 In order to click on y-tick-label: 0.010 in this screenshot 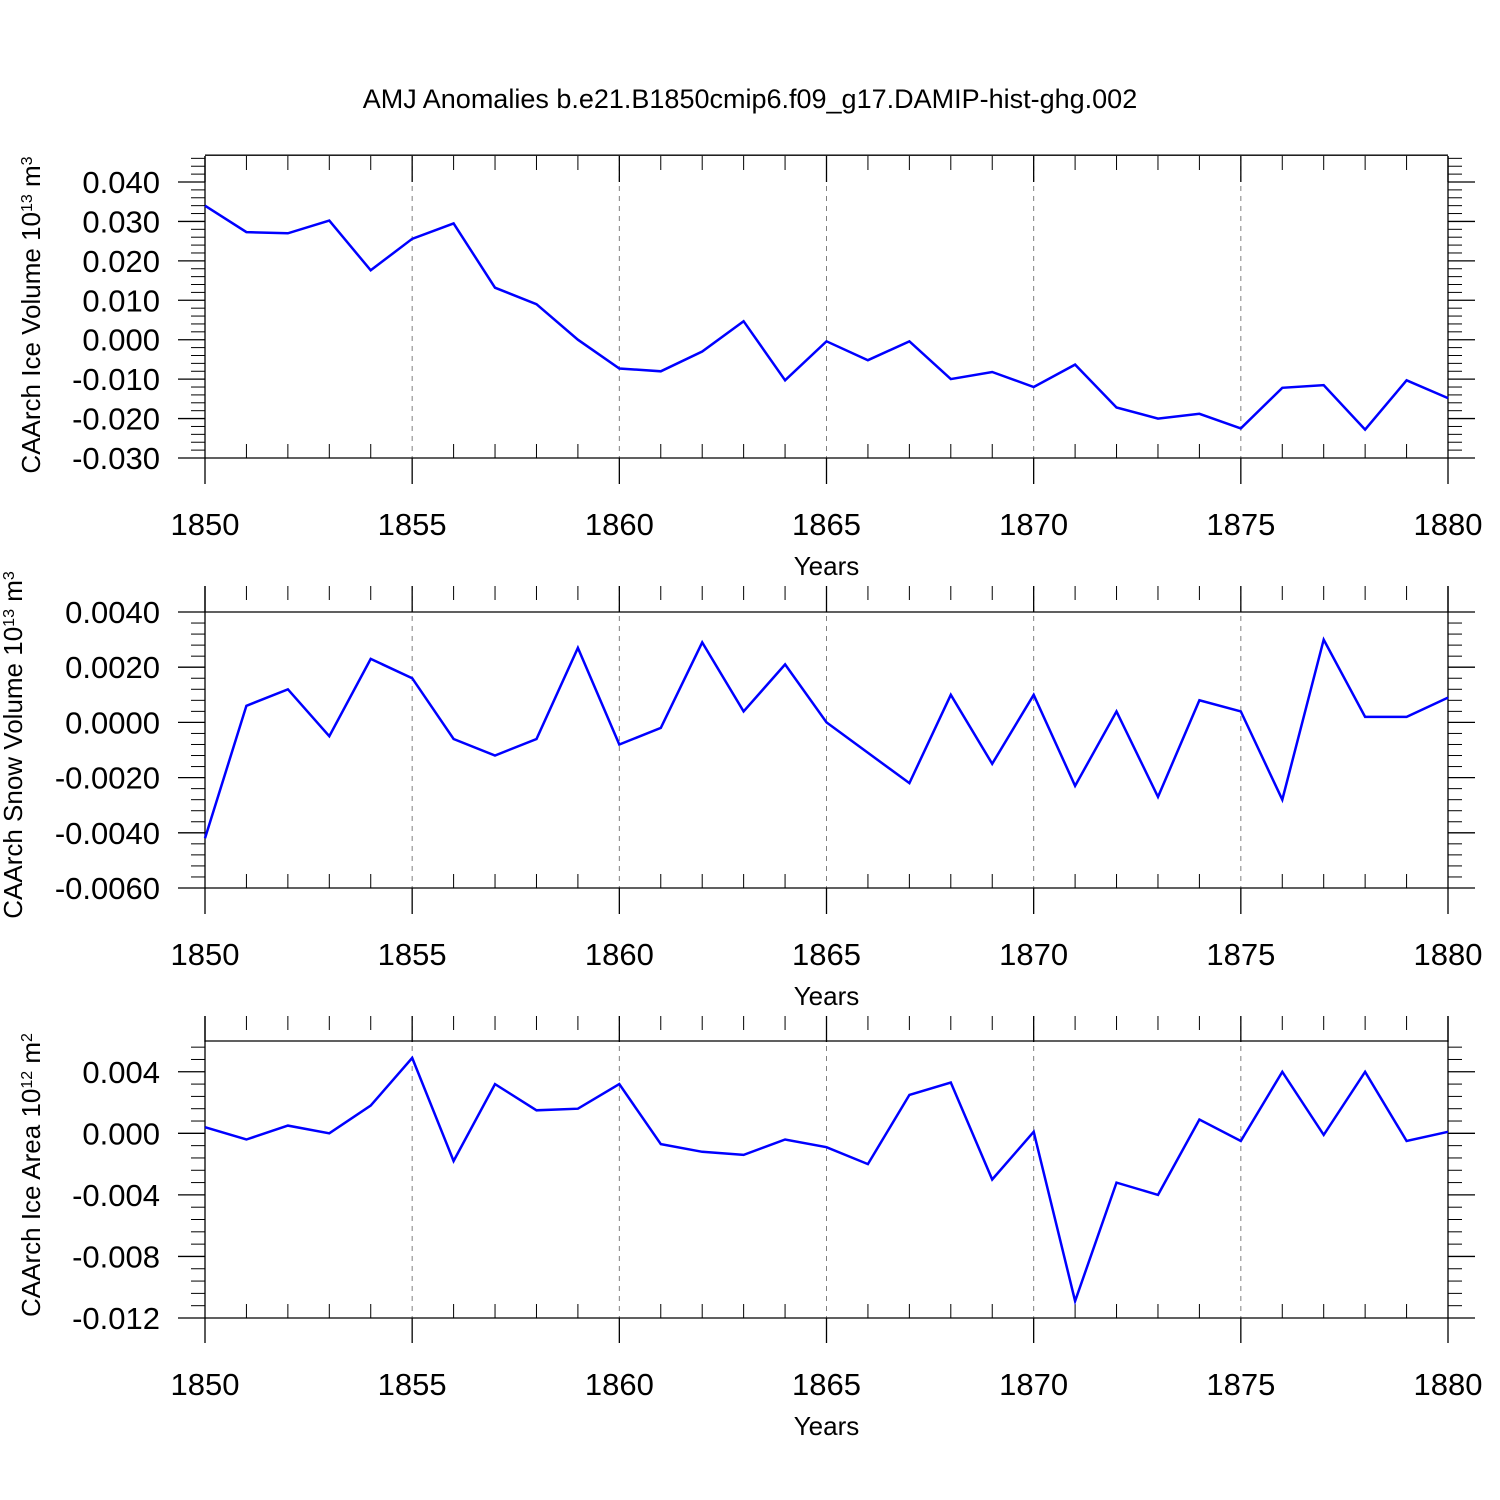, I will do `click(121, 300)`.